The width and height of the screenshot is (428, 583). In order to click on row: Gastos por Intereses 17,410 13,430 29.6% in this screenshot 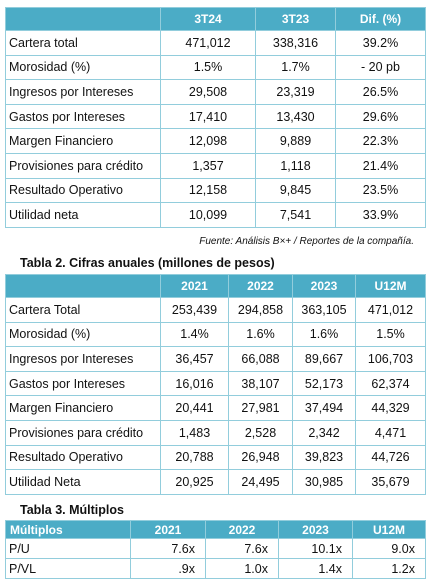, I will do `click(215, 116)`.